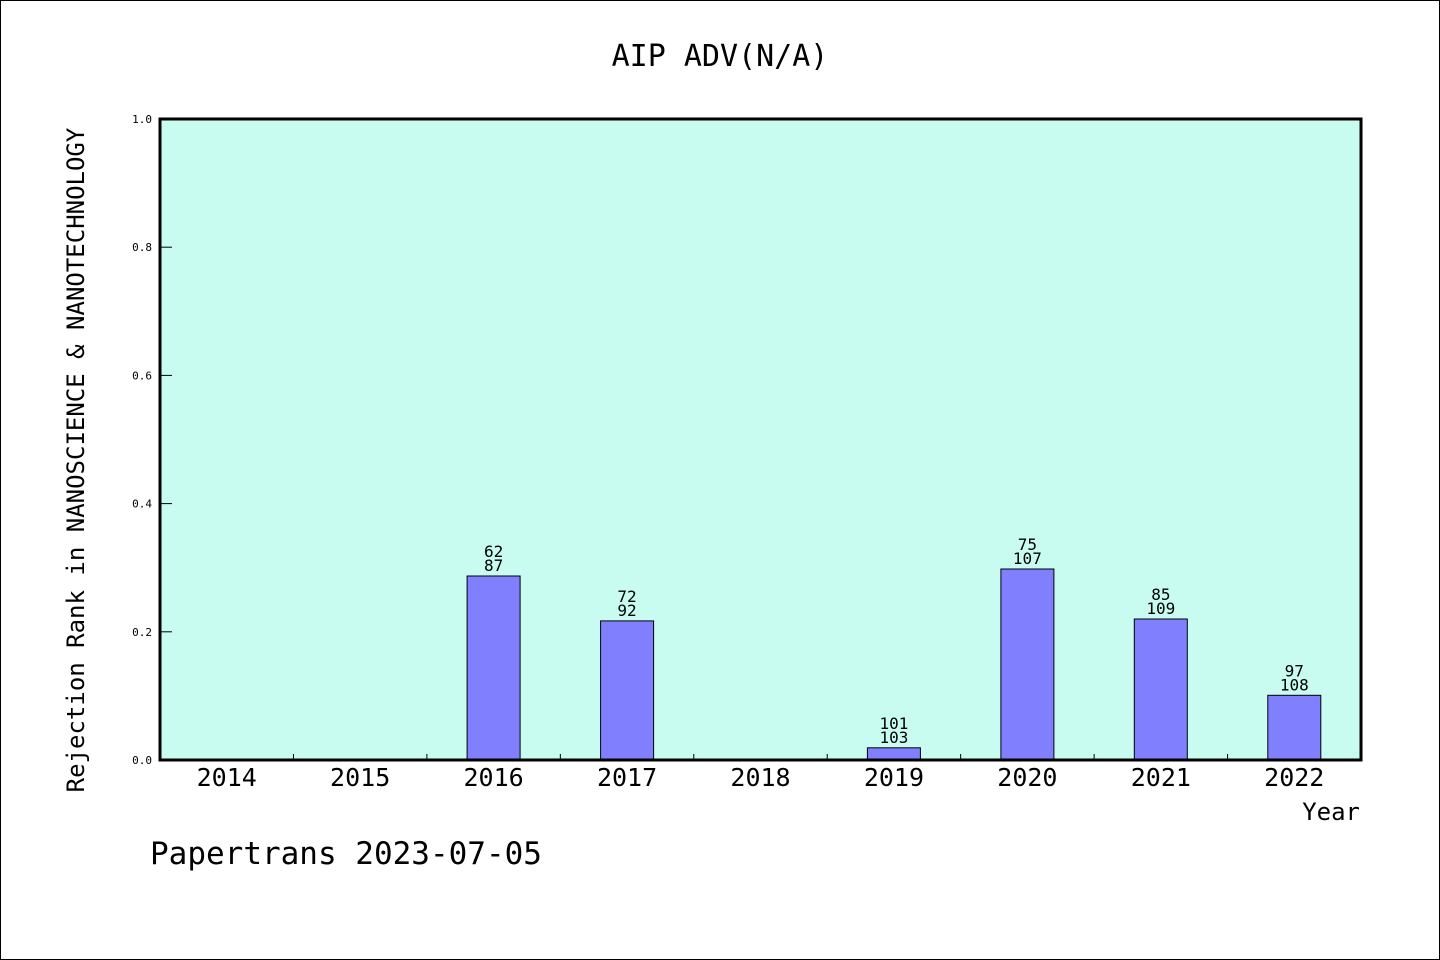 This screenshot has width=1440, height=960. Describe the element at coordinates (893, 737) in the screenshot. I see `bar-label-bottom-2019: 103` at that location.